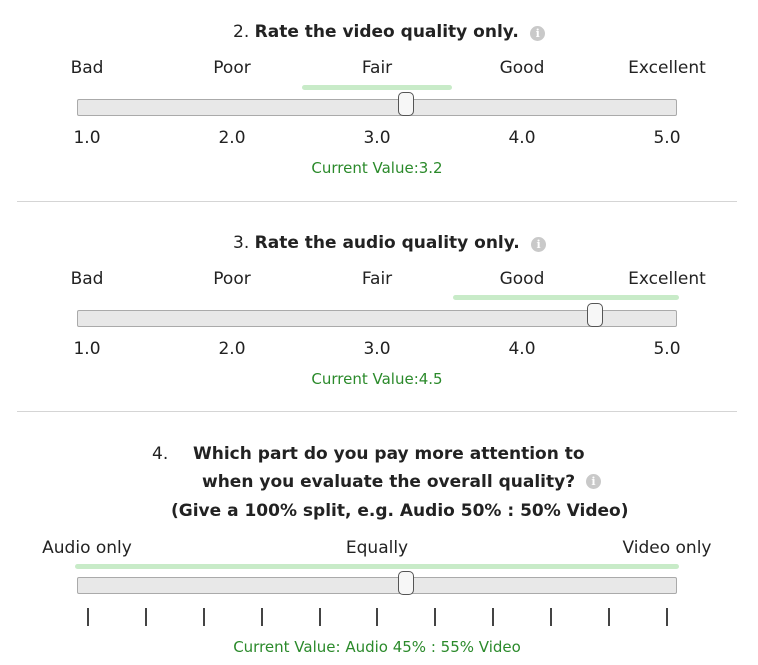 The width and height of the screenshot is (758, 665). What do you see at coordinates (377, 318) in the screenshot?
I see `q3-slider-track` at bounding box center [377, 318].